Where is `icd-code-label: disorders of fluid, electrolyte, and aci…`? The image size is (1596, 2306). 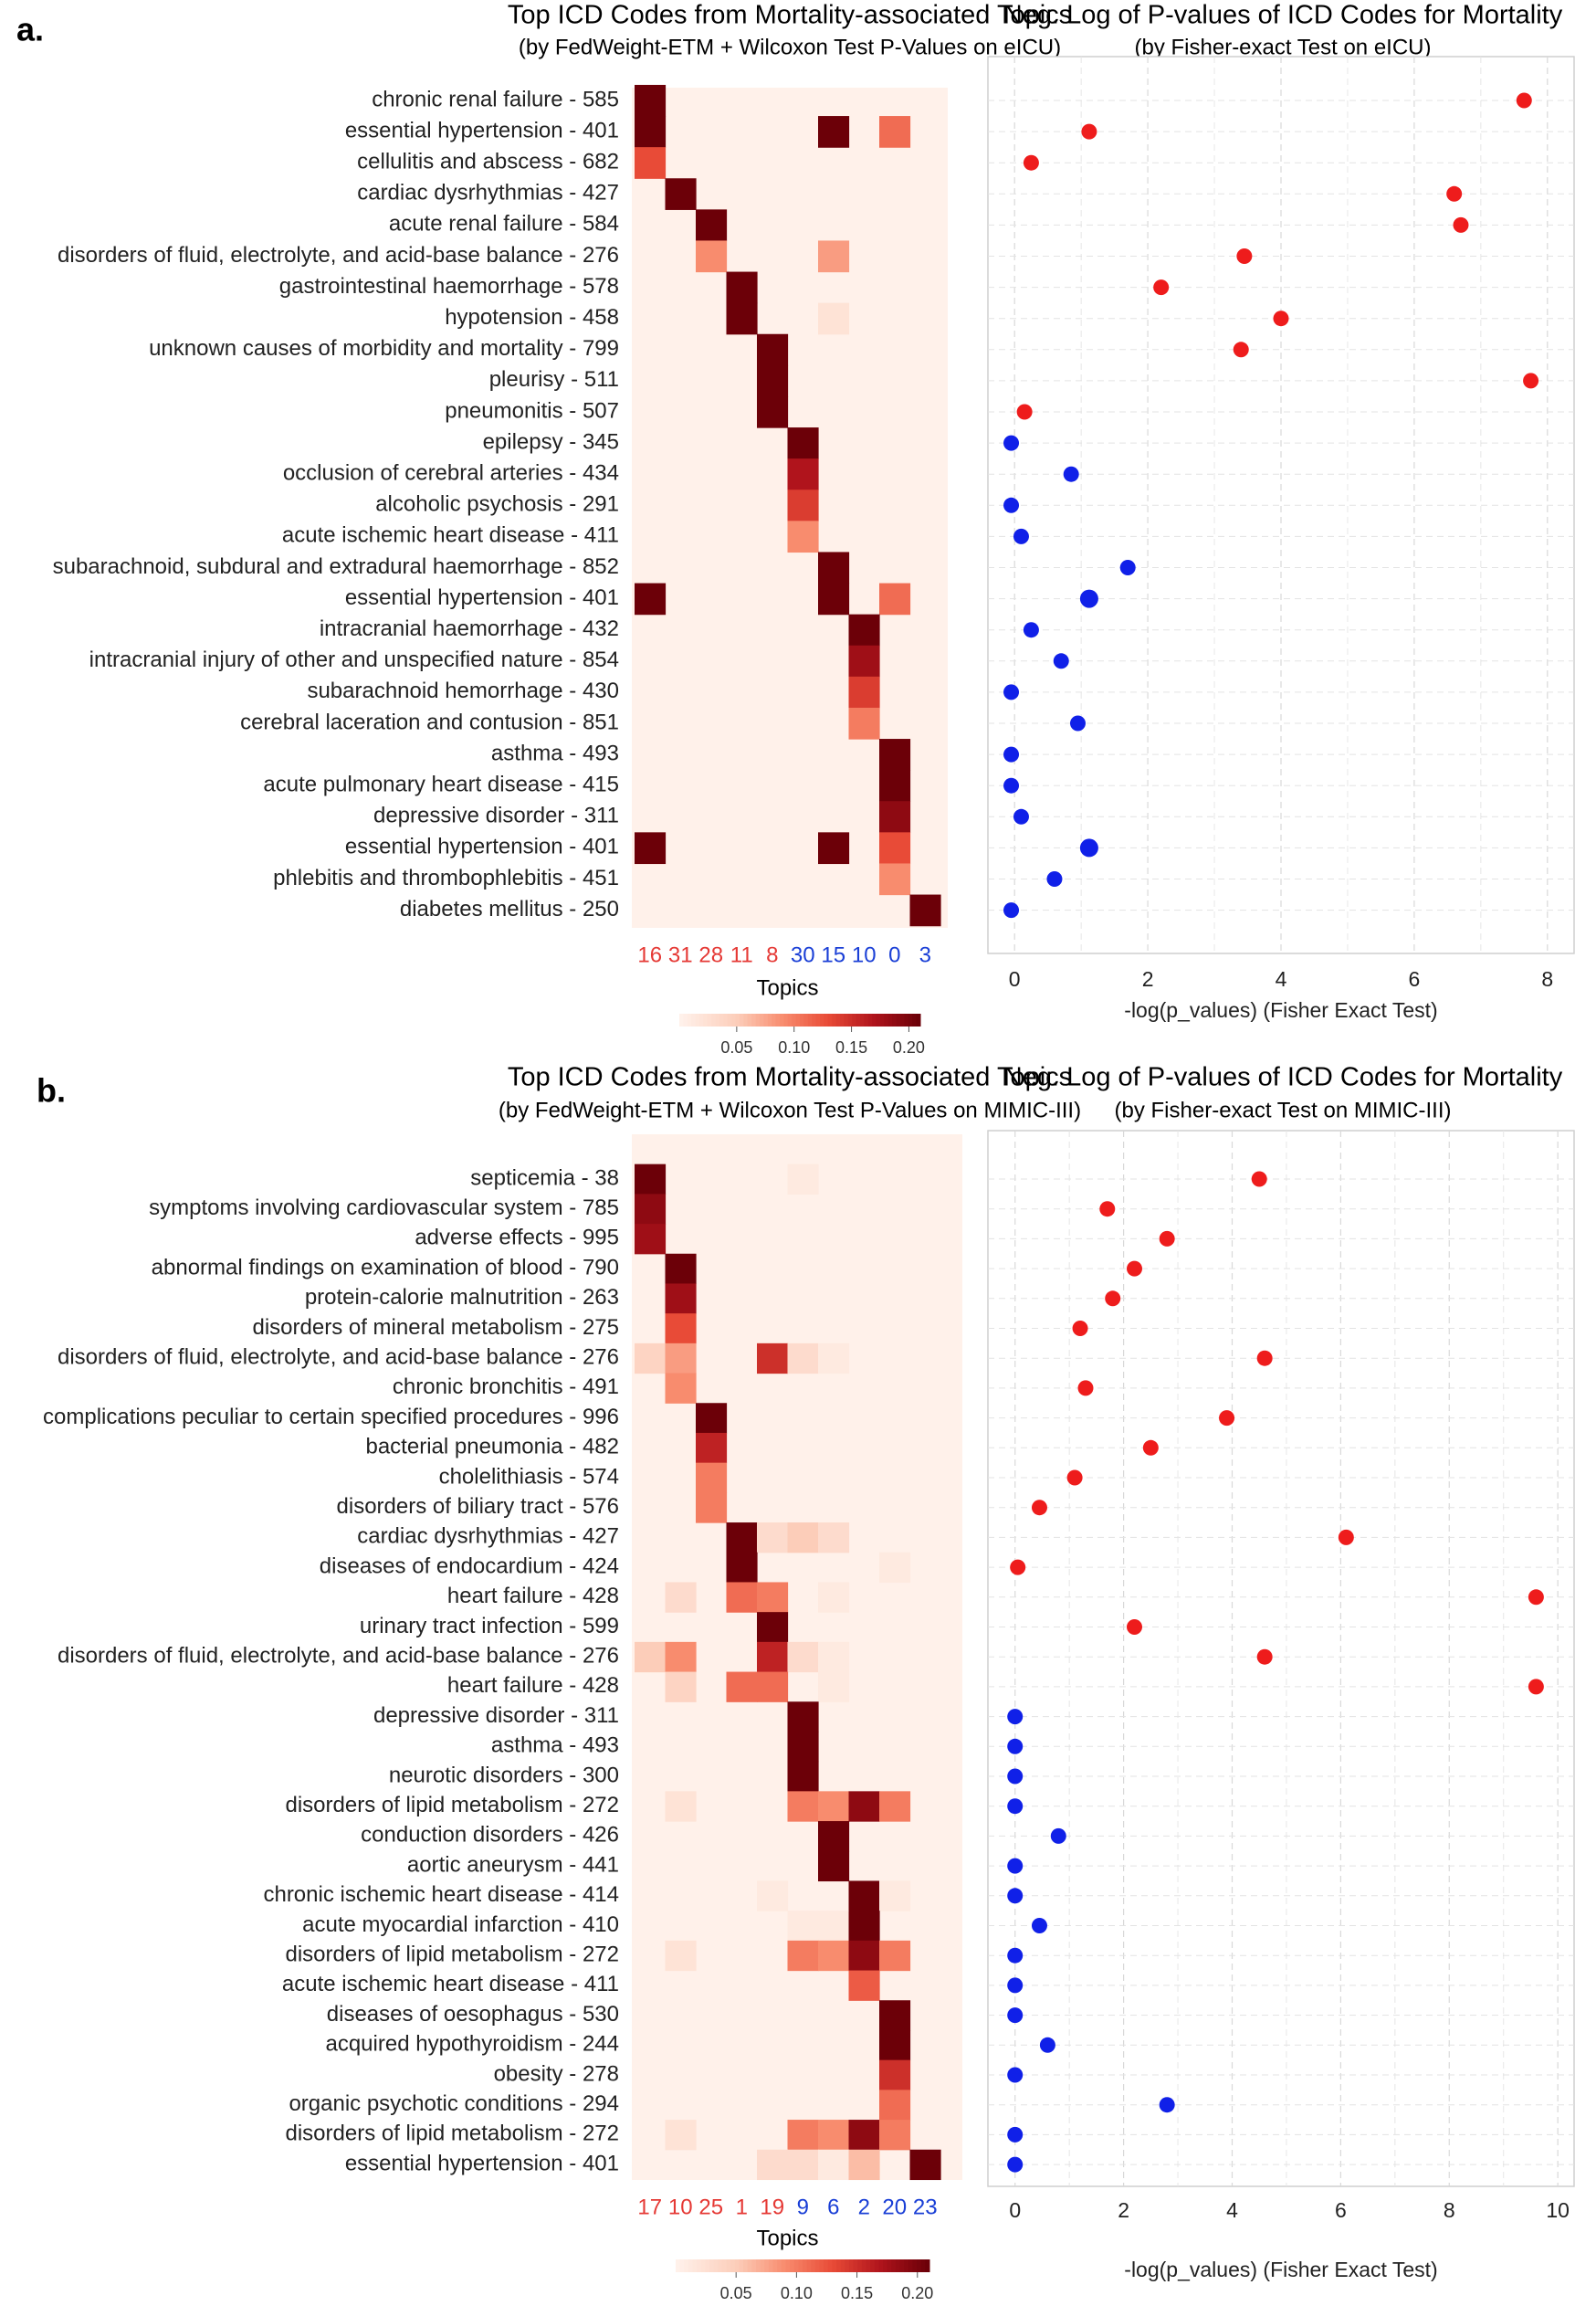 icd-code-label: disorders of fluid, electrolyte, and aci… is located at coordinates (339, 1357).